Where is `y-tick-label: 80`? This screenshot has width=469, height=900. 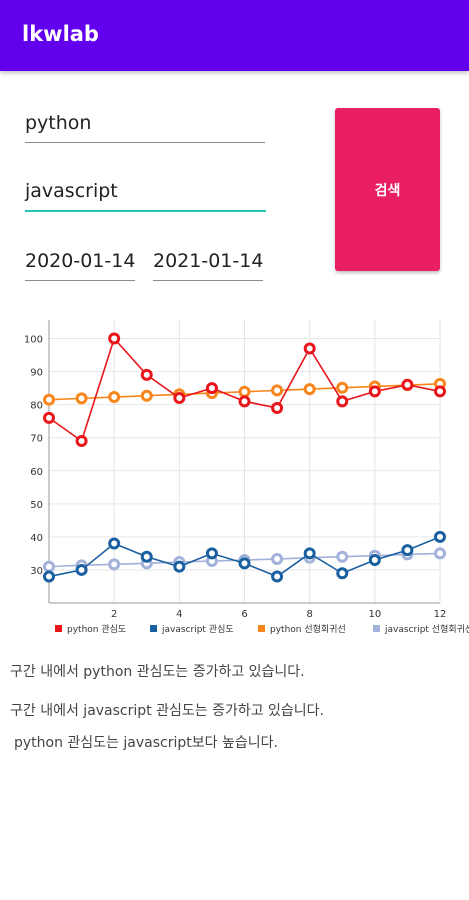 y-tick-label: 80 is located at coordinates (36, 406).